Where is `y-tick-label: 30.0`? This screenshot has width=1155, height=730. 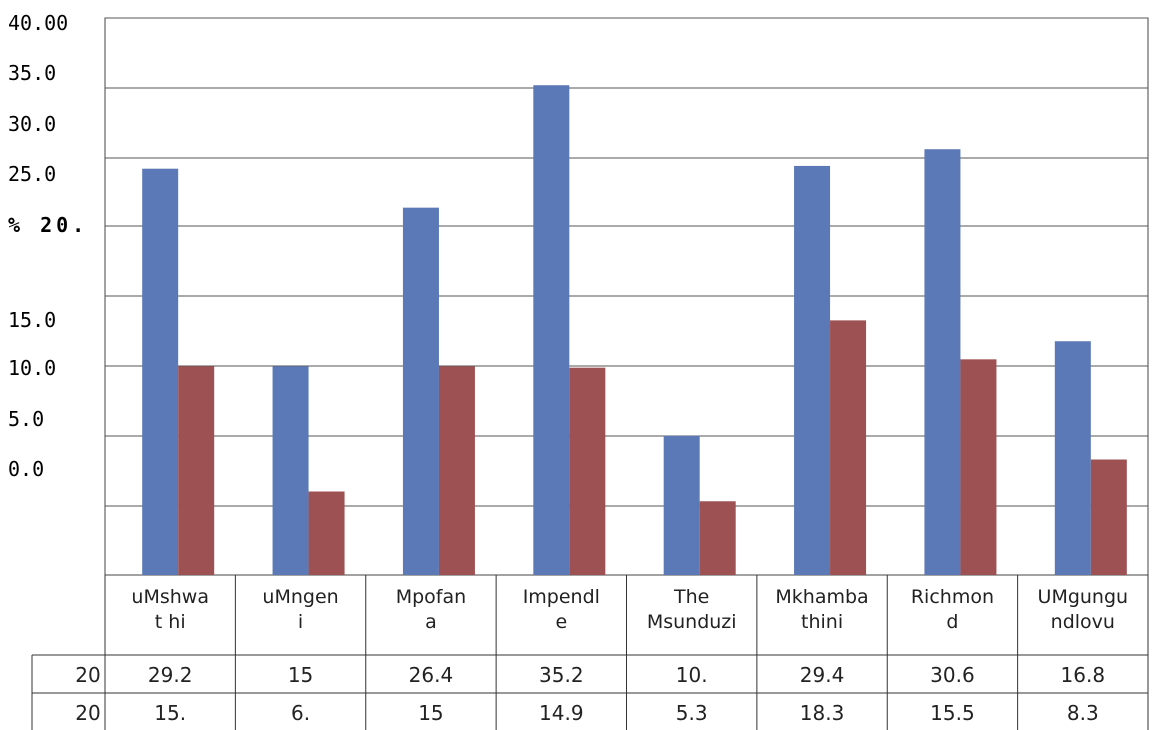 y-tick-label: 30.0 is located at coordinates (32, 124).